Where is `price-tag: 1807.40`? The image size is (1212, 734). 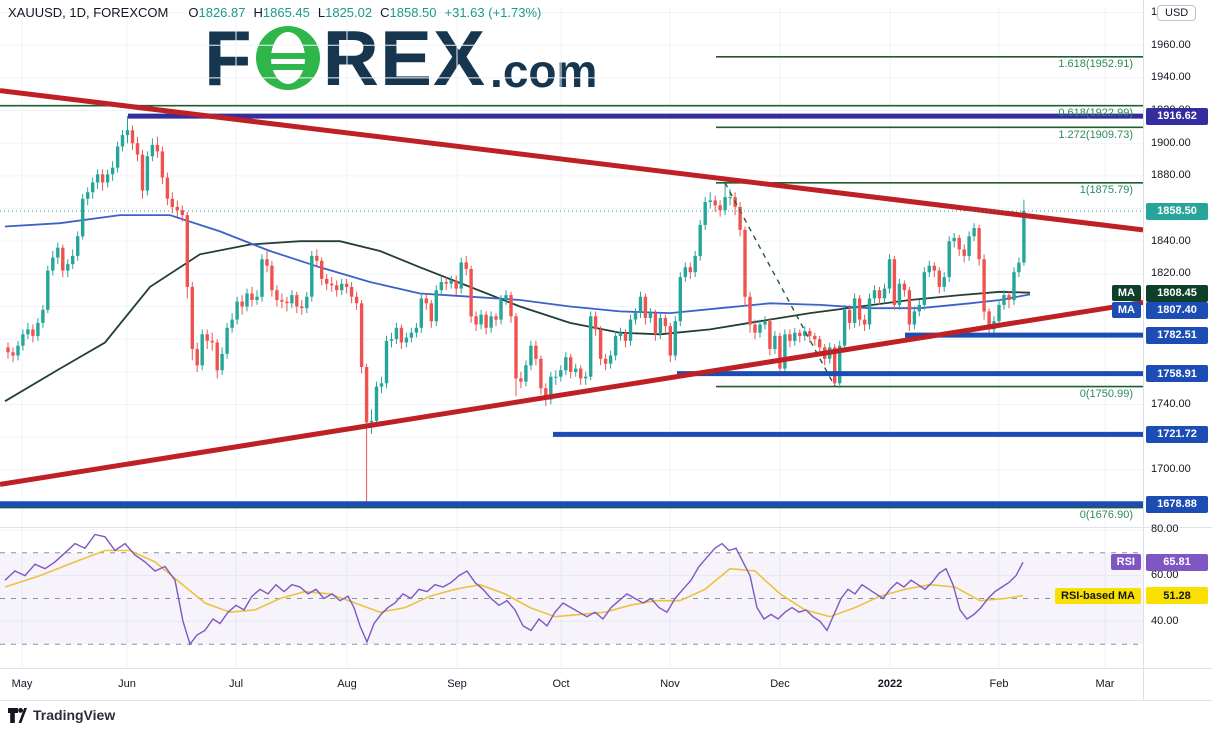 price-tag: 1807.40 is located at coordinates (1177, 310).